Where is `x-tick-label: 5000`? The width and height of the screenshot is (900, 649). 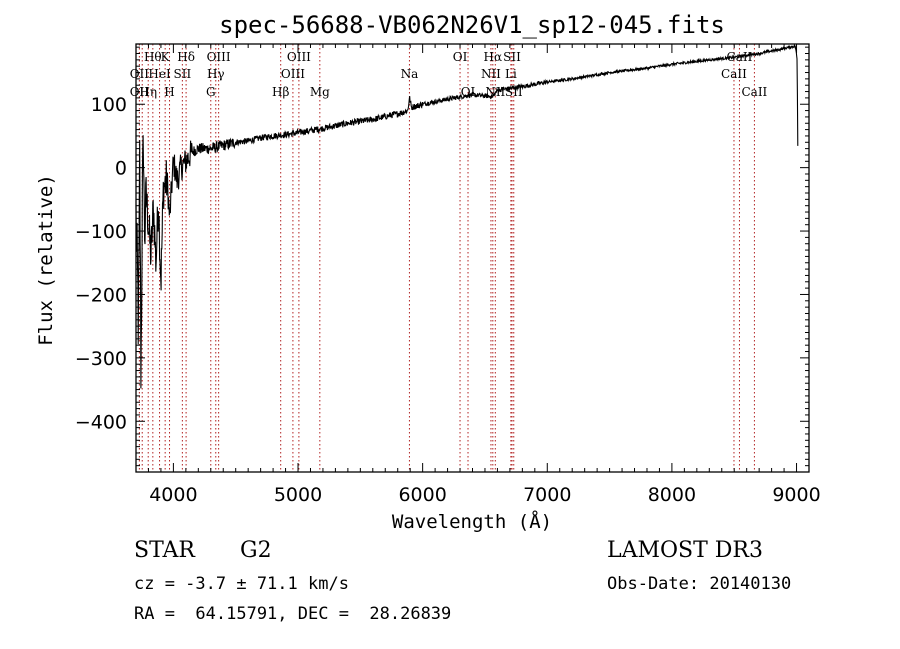 x-tick-label: 5000 is located at coordinates (298, 495).